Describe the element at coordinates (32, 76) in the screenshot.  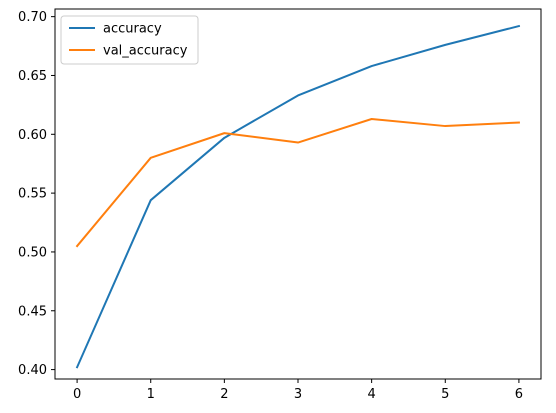
I see `y-tick-label: 0.65` at that location.